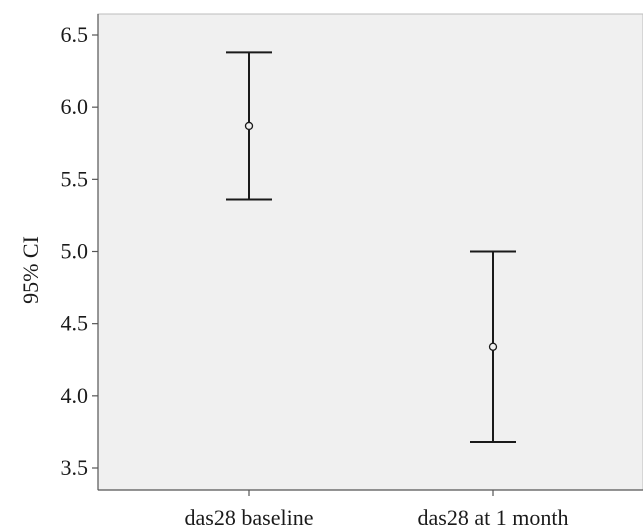 The width and height of the screenshot is (643, 532). What do you see at coordinates (75, 323) in the screenshot?
I see `y-tick-label: 4.5` at bounding box center [75, 323].